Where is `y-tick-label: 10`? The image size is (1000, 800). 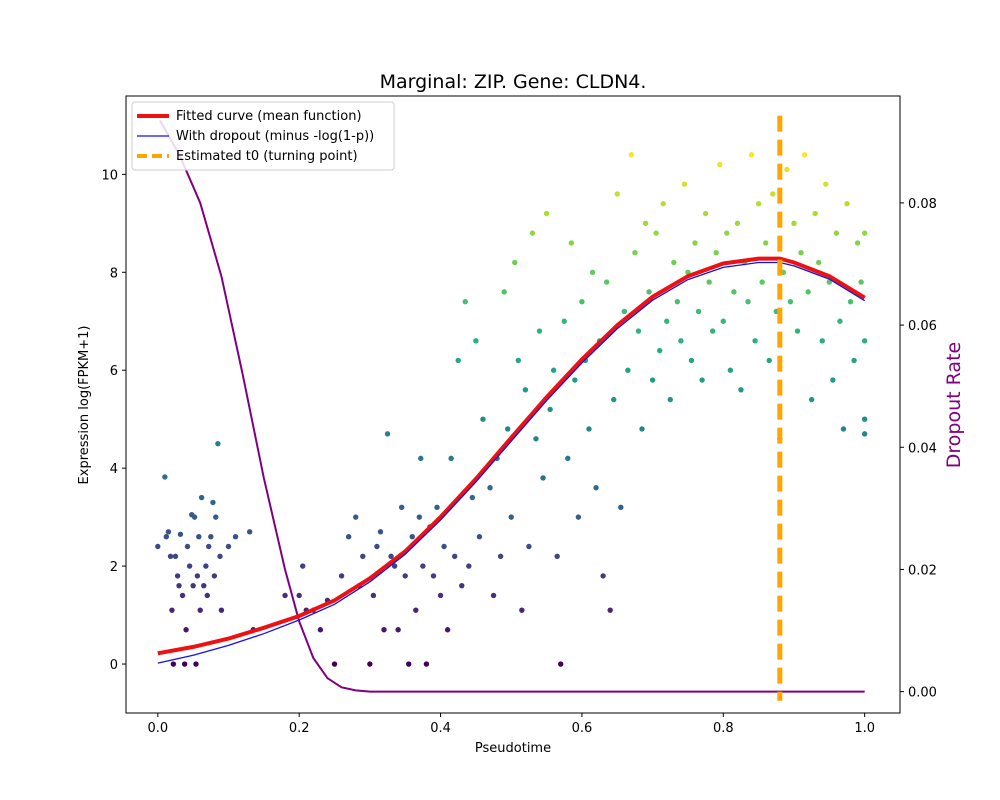 y-tick-label: 10 is located at coordinates (109, 175).